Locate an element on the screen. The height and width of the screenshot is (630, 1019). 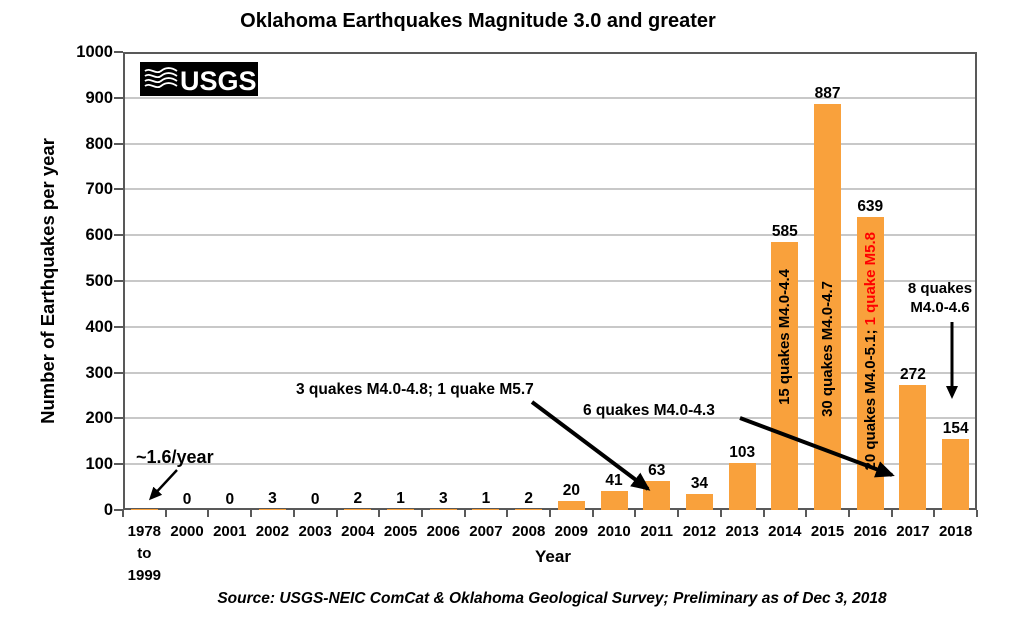
y-tick-label: 500 is located at coordinates (99, 281).